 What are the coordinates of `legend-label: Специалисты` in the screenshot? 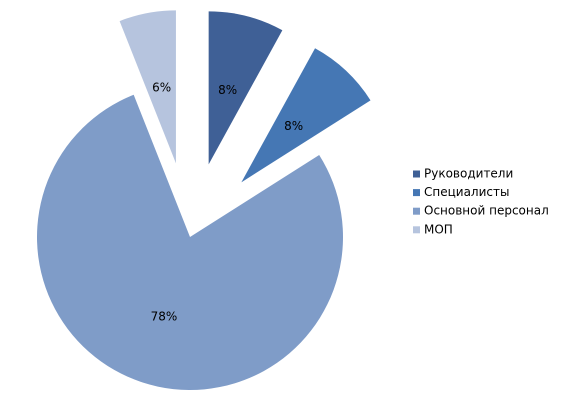 It's located at (466, 192).